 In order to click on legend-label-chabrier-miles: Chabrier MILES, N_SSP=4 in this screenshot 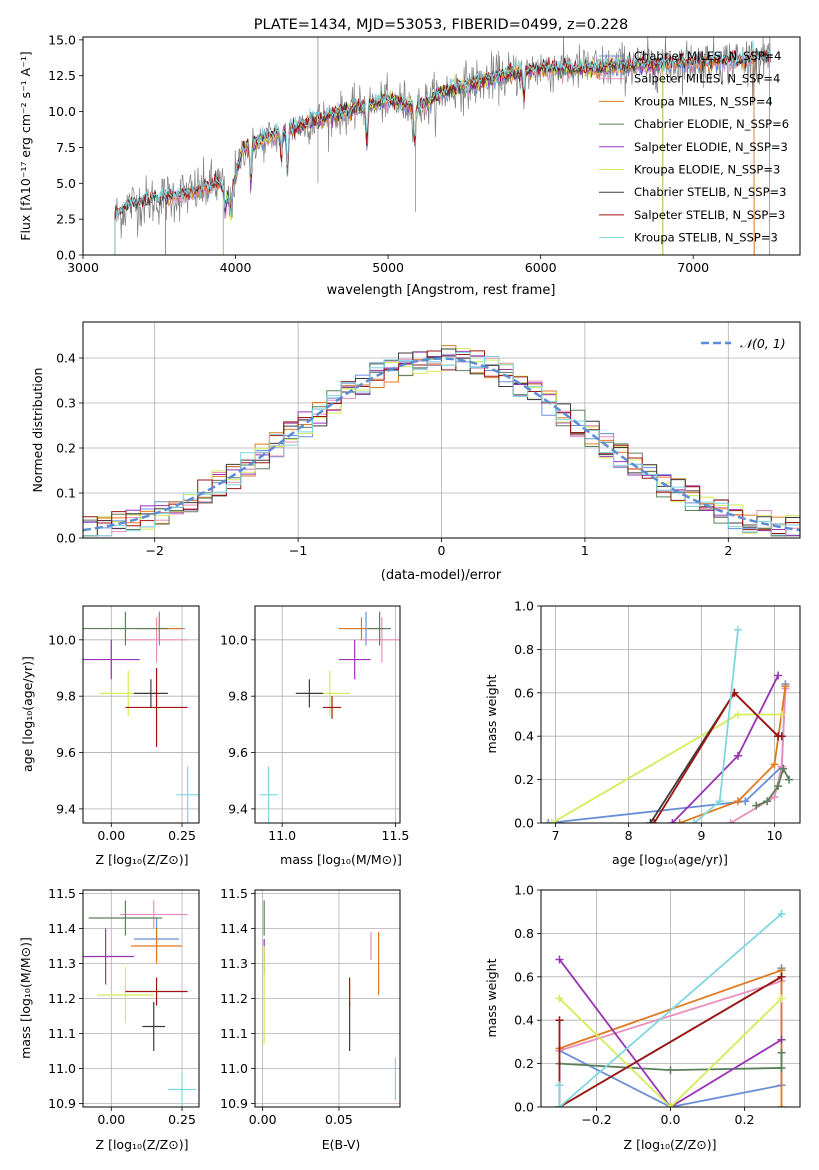, I will do `click(707, 56)`.